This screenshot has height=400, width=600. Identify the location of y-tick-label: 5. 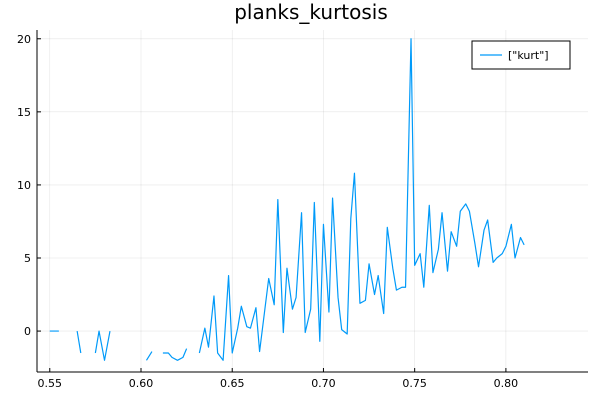
(27, 258).